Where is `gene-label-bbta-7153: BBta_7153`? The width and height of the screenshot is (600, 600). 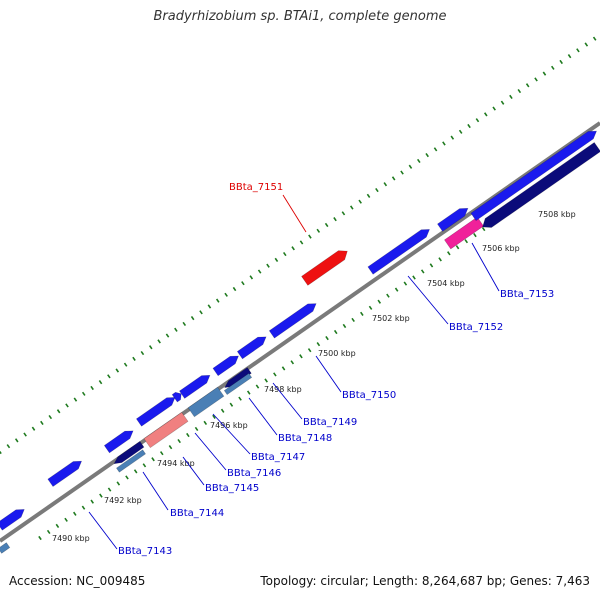
gene-label-bbta-7153: BBta_7153 is located at coordinates (527, 294).